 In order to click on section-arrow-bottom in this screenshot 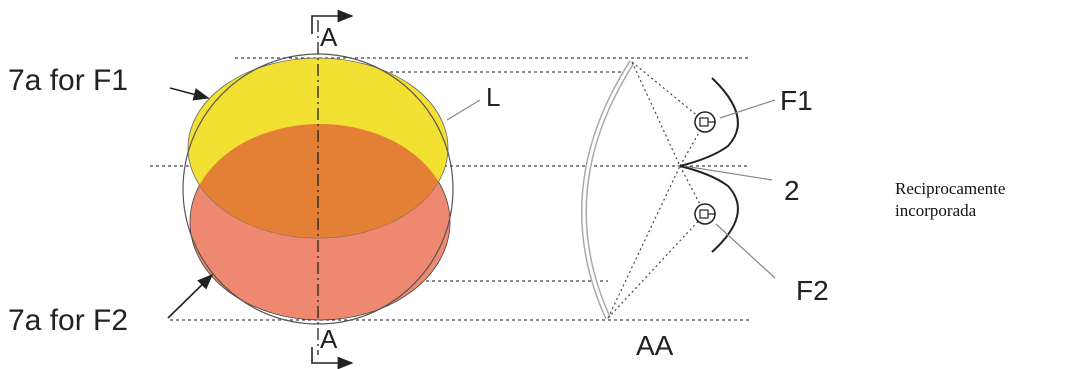, I will do `click(332, 358)`.